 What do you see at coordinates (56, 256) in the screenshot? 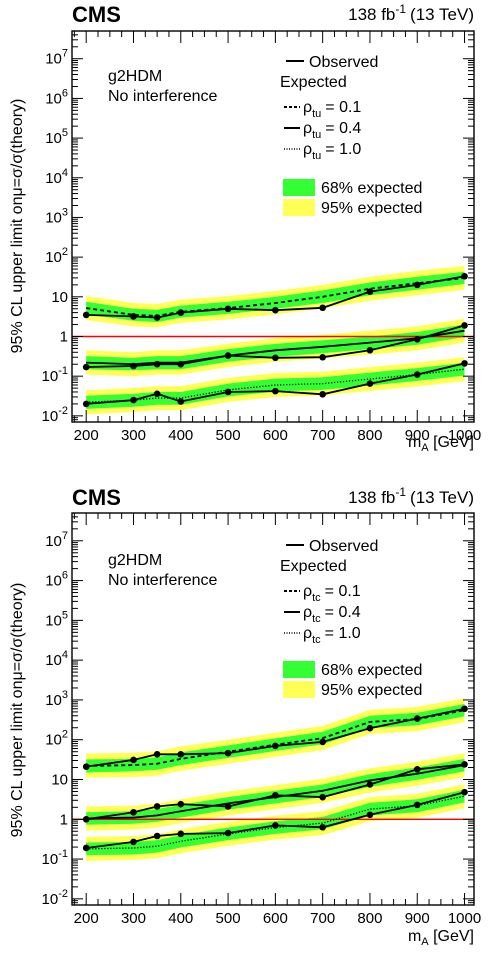
I see `y-tick-label: 10²` at bounding box center [56, 256].